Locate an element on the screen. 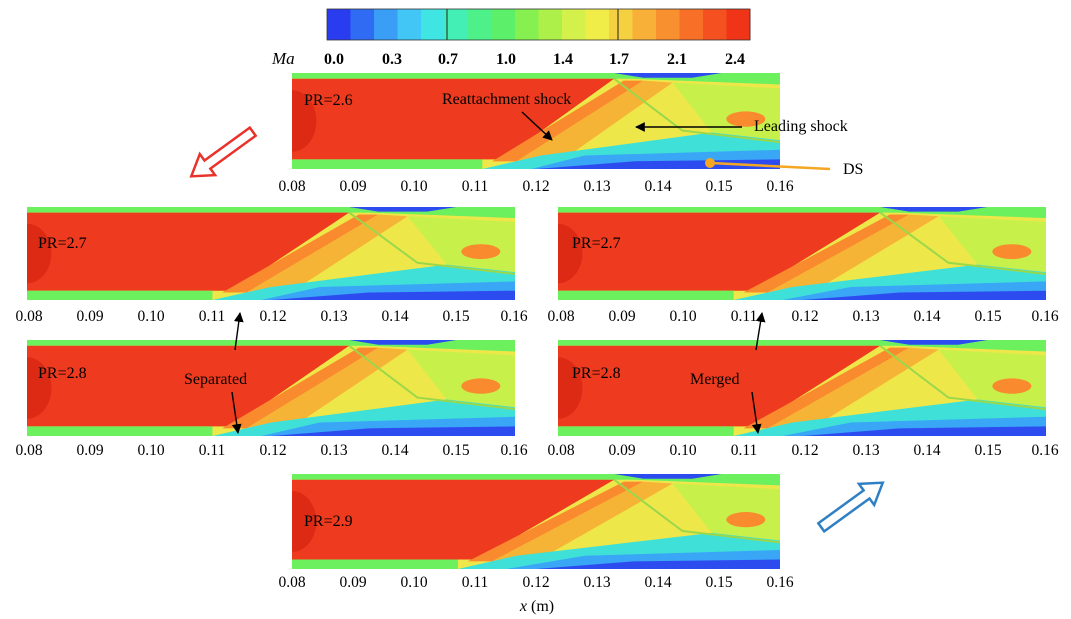 The width and height of the screenshot is (1071, 619). colorbar-tick: 2.4 is located at coordinates (735, 59).